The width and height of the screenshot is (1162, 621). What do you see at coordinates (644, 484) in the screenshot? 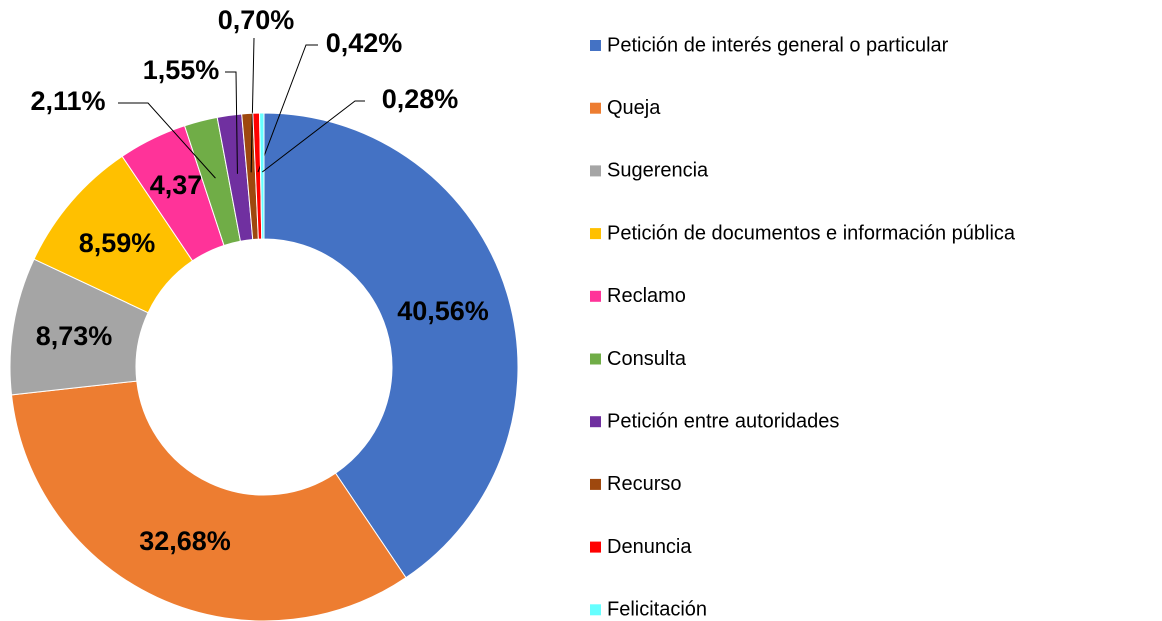
I see `legend-label: Recurso` at bounding box center [644, 484].